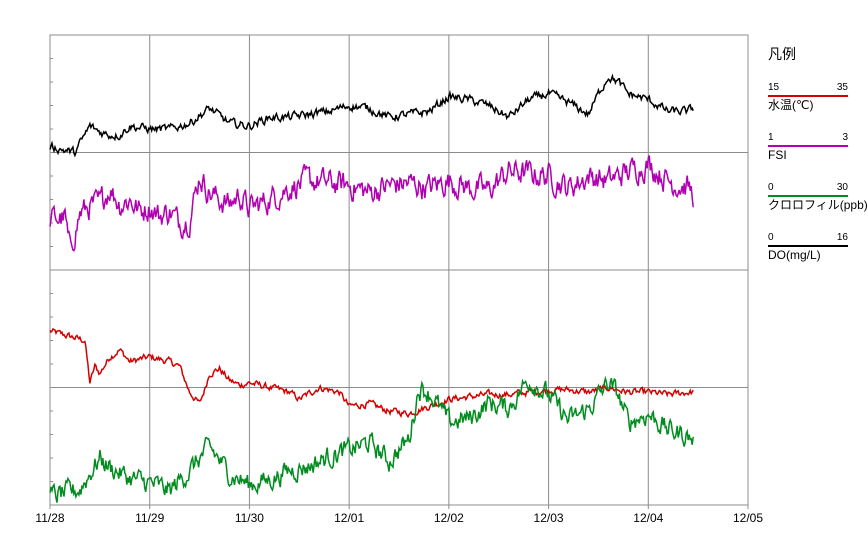  I want to click on legend-swatch-chlorophyll, so click(808, 196).